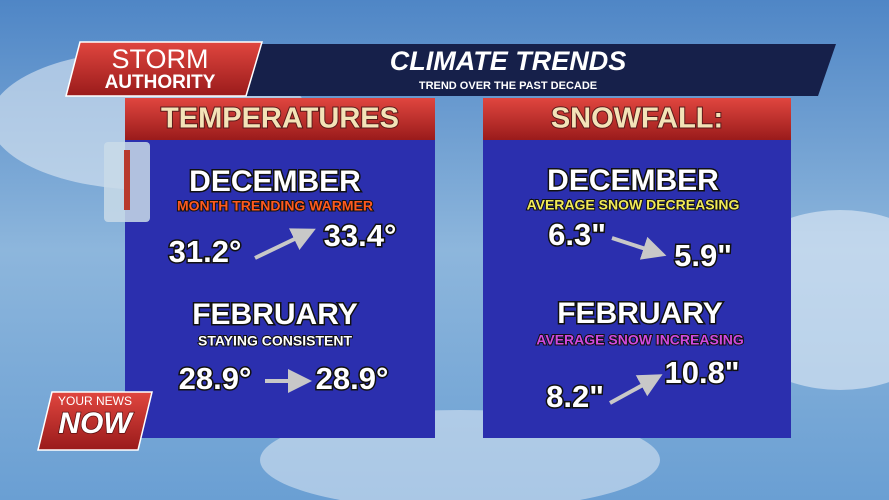 Image resolution: width=889 pixels, height=500 pixels. Describe the element at coordinates (703, 255) in the screenshot. I see `to-value: 5.9"` at that location.